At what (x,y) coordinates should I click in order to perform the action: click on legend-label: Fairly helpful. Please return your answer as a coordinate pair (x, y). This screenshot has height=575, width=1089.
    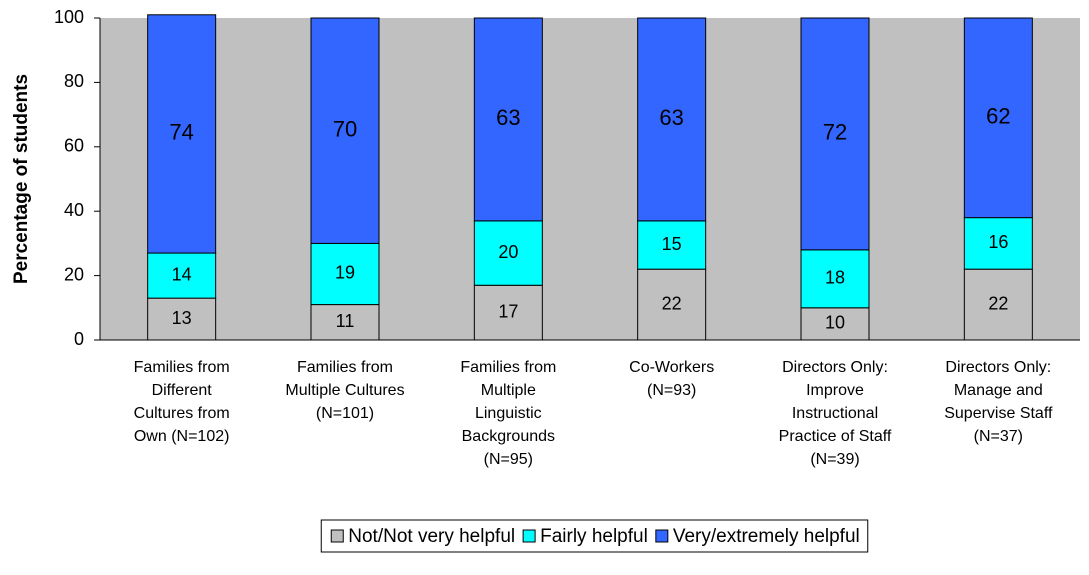
    Looking at the image, I should click on (594, 536).